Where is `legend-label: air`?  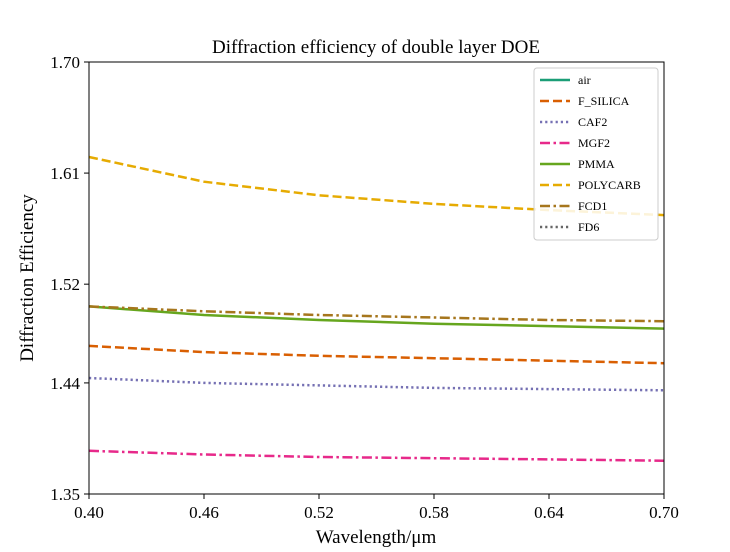
legend-label: air is located at coordinates (584, 80).